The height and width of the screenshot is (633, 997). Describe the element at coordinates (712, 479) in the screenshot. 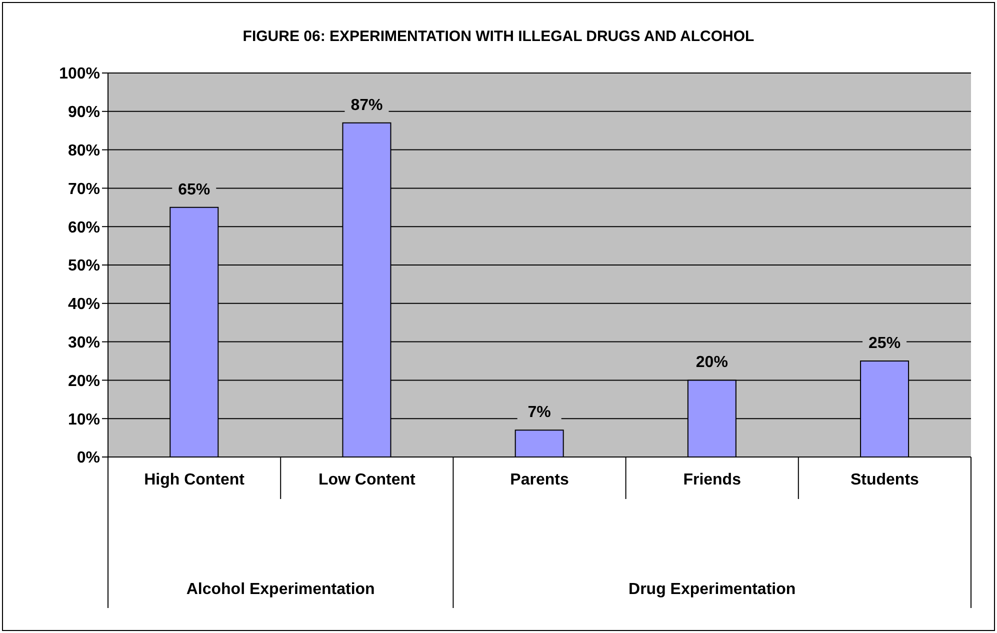

I see `x-tick-label: Friends` at that location.